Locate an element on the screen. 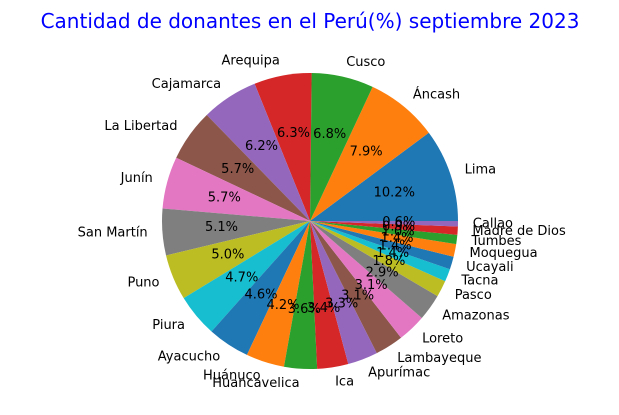  slice-category-label: Lima is located at coordinates (480, 169).